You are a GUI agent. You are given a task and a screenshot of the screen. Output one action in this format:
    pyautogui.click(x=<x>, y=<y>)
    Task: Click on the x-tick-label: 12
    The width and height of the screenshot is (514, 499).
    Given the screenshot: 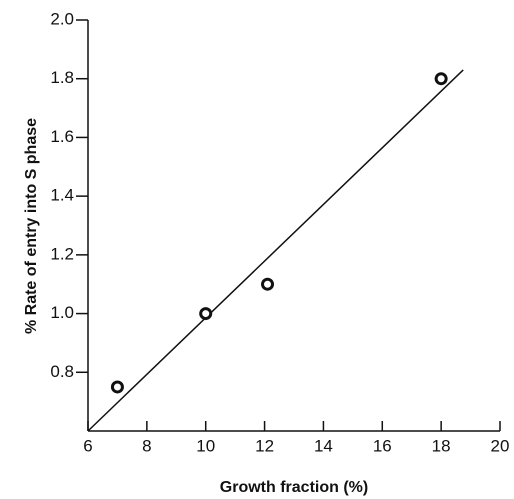 What is the action you would take?
    pyautogui.click(x=264, y=445)
    